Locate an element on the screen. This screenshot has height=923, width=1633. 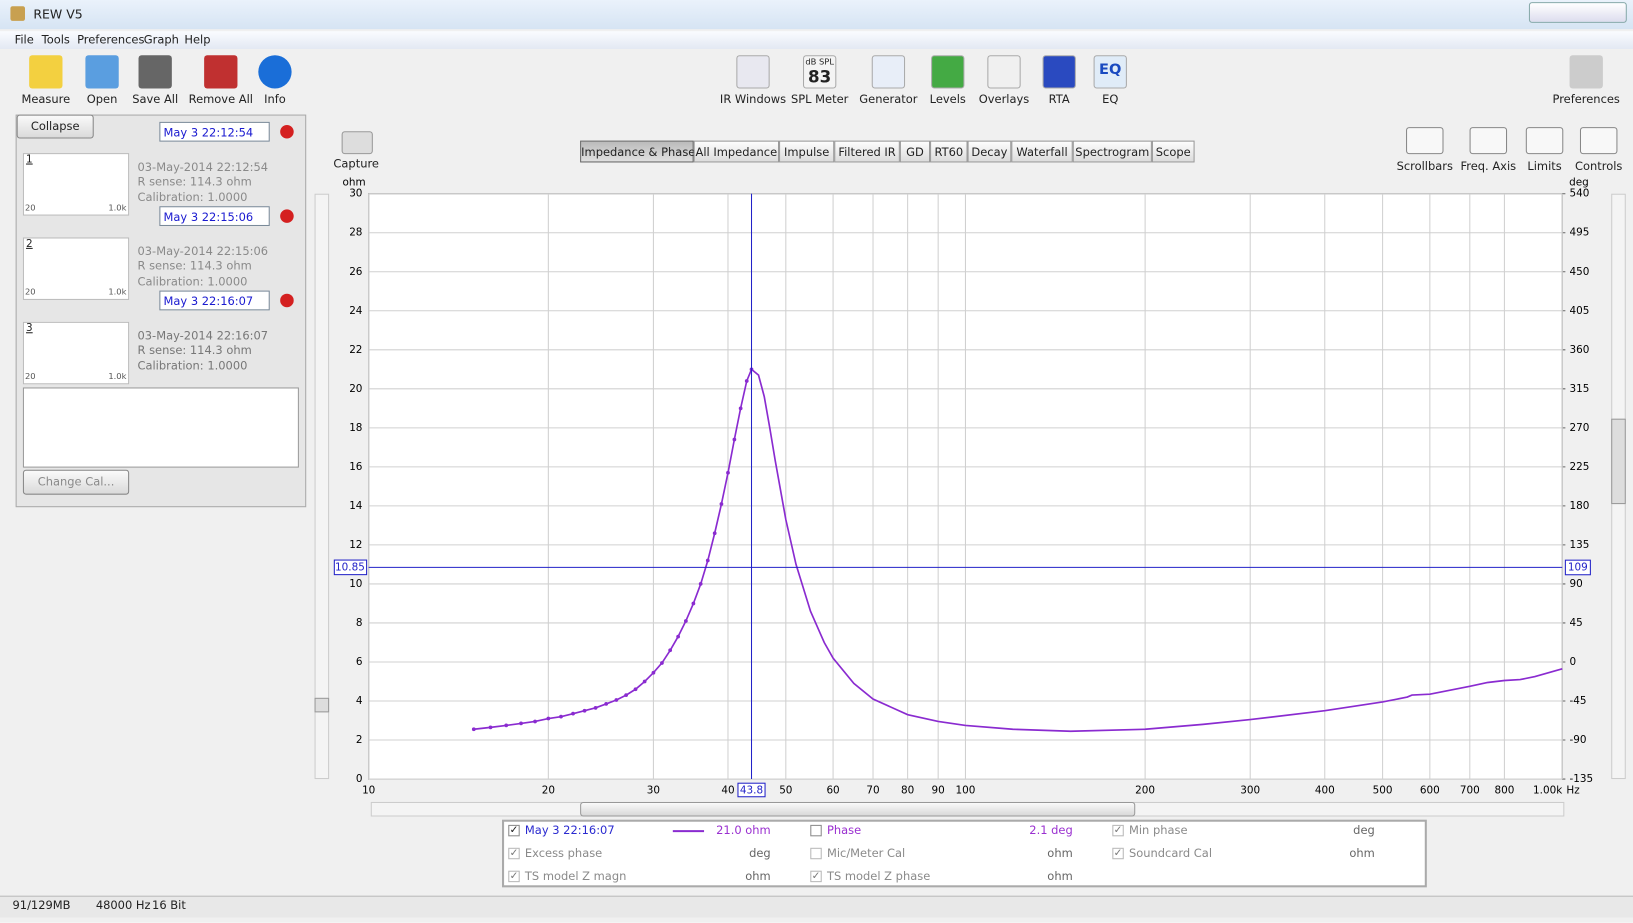
capture-label: Capture is located at coordinates (356, 164).